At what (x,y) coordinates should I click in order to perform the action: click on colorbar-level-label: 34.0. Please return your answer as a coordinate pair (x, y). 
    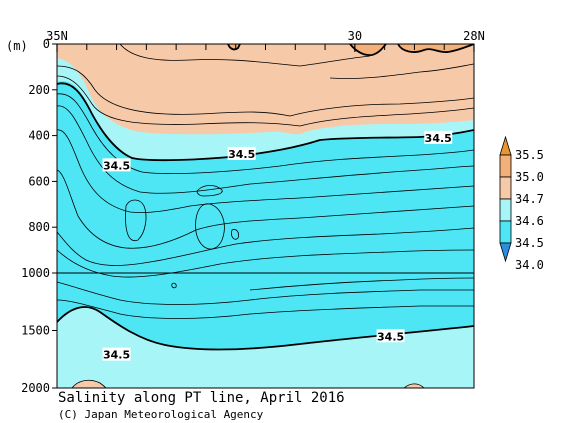
    Looking at the image, I should click on (529, 265).